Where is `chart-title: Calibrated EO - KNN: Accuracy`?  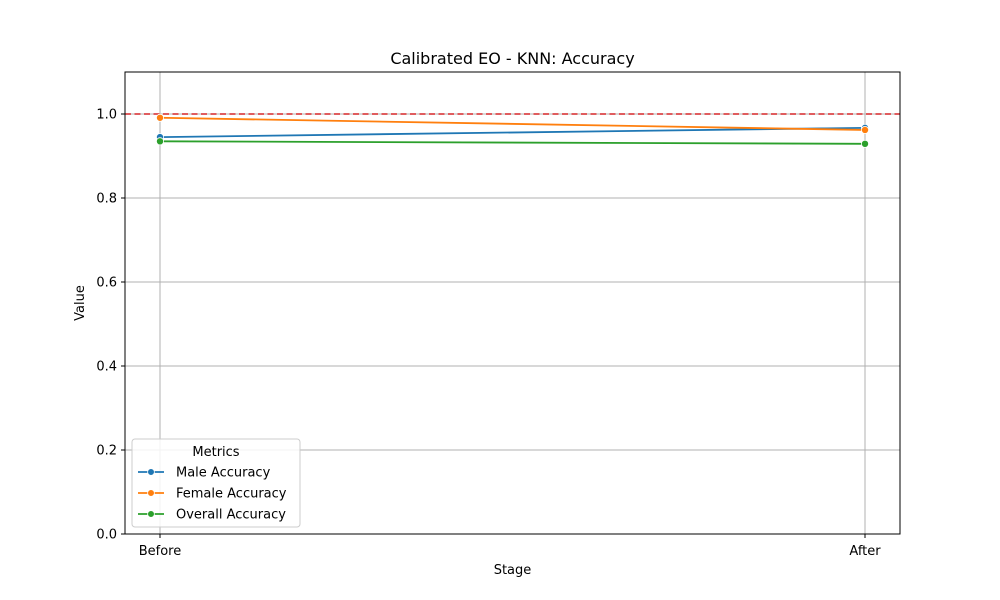 chart-title: Calibrated EO - KNN: Accuracy is located at coordinates (512, 58).